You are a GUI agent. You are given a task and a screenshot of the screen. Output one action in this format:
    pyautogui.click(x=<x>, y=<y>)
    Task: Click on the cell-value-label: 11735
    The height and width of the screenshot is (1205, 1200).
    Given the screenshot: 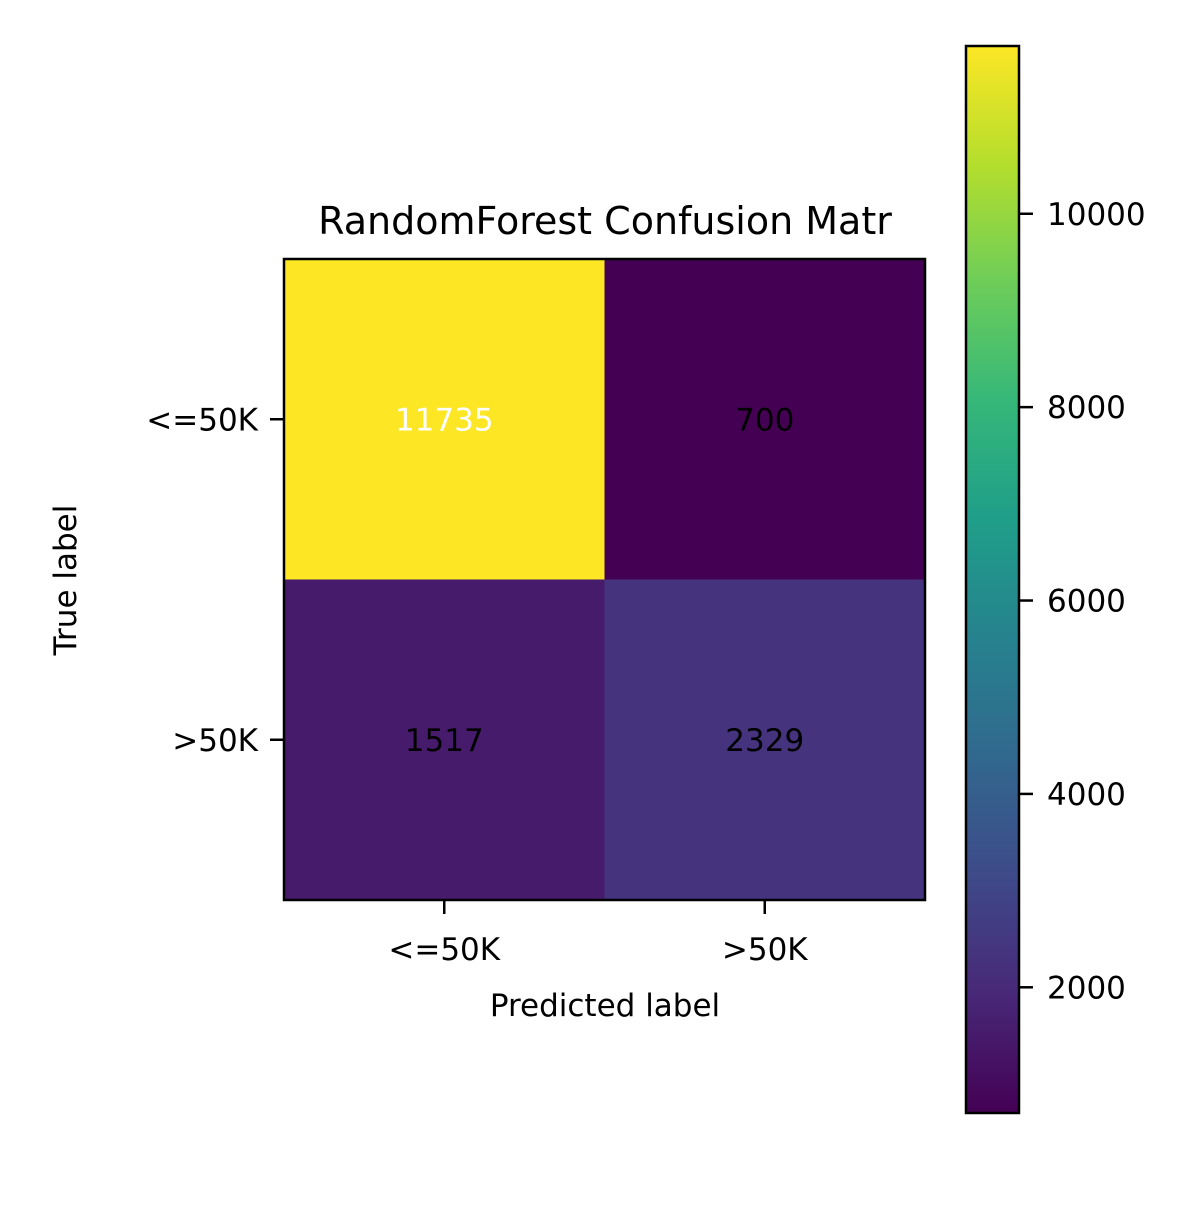 What is the action you would take?
    pyautogui.click(x=444, y=420)
    